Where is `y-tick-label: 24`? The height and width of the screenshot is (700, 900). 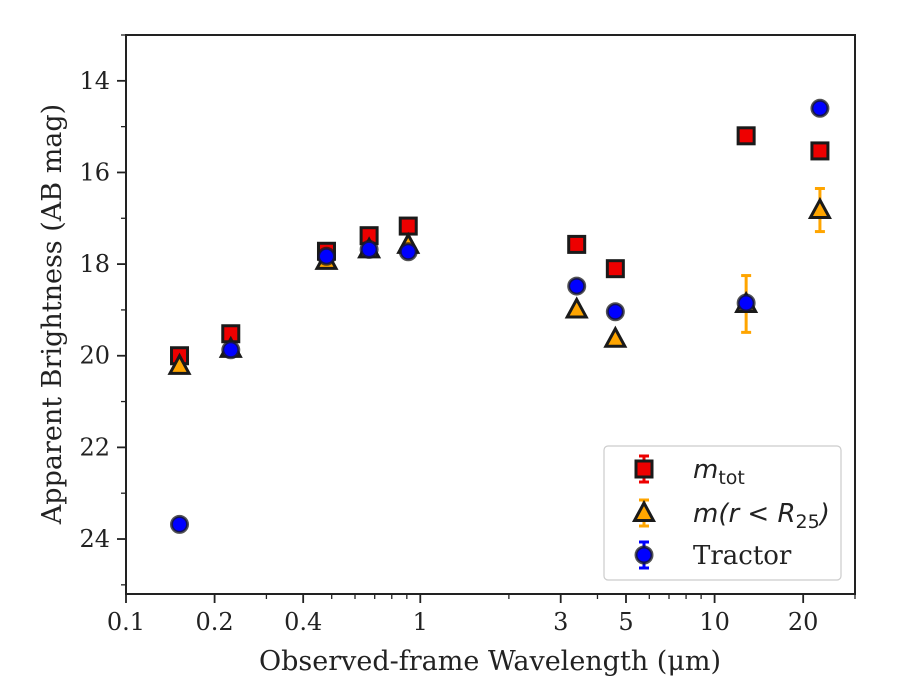
y-tick-label: 24 is located at coordinates (94, 539).